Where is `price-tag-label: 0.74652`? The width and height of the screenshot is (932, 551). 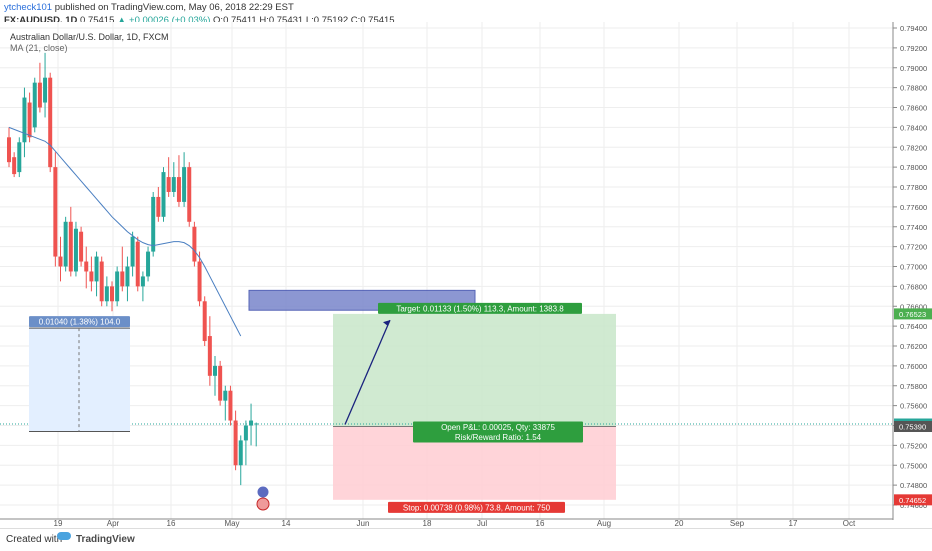 price-tag-label: 0.74652 is located at coordinates (912, 500).